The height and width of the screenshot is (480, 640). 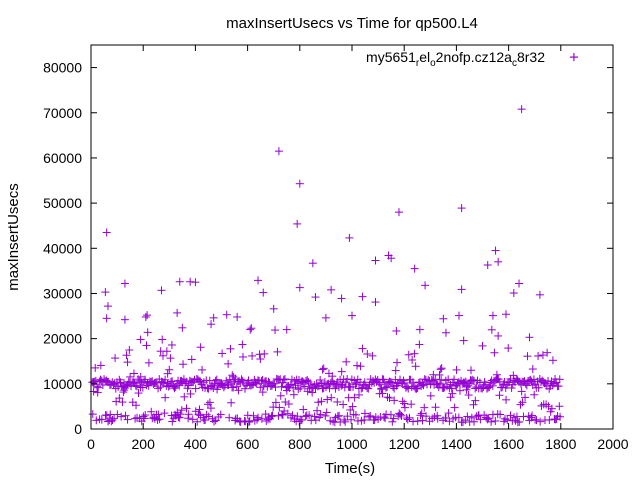 I want to click on chart-title: maxInsertUsecs vs Time for qp500.L4, so click(x=352, y=23).